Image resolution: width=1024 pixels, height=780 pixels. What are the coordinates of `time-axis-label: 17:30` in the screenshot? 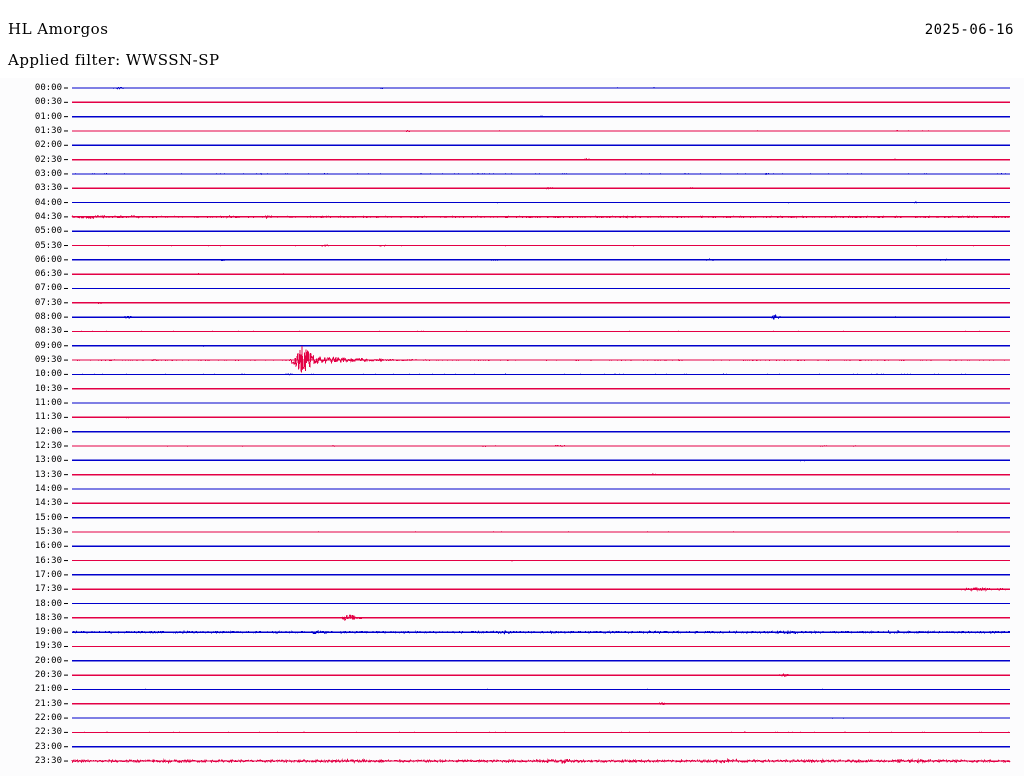 It's located at (48, 589).